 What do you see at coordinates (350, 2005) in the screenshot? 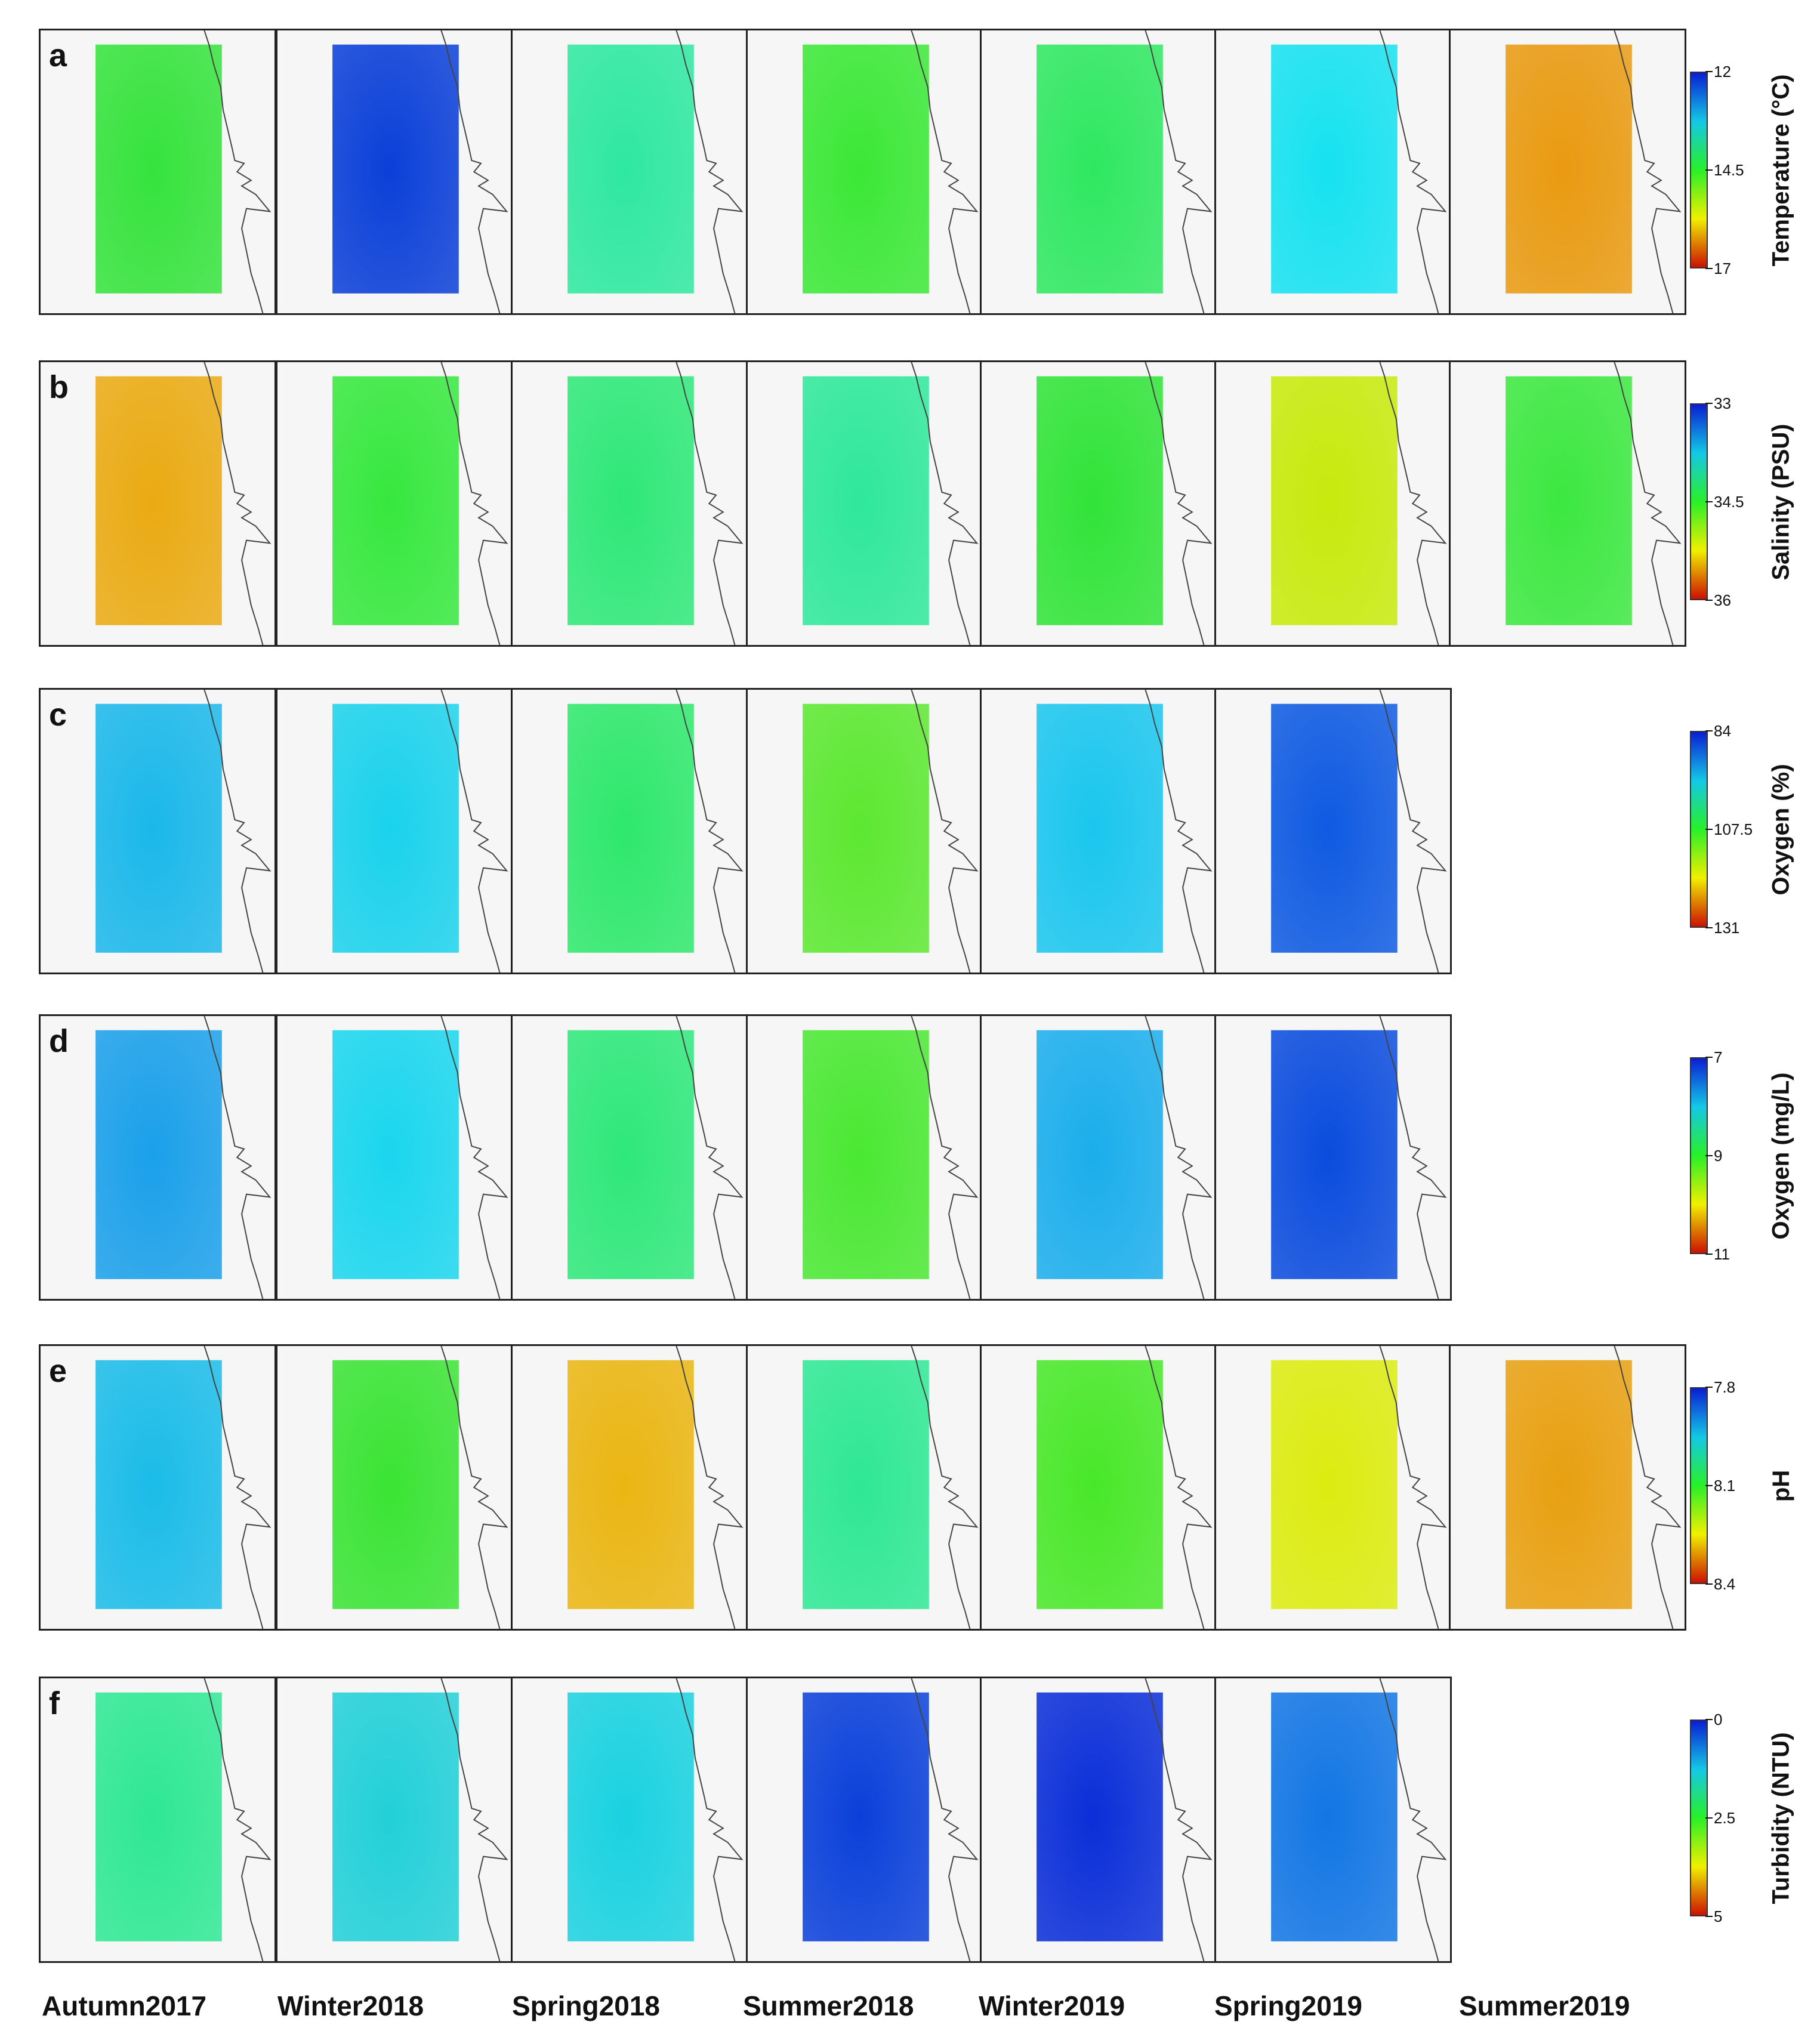
I see `season-label-winter2018: Winter2018` at bounding box center [350, 2005].